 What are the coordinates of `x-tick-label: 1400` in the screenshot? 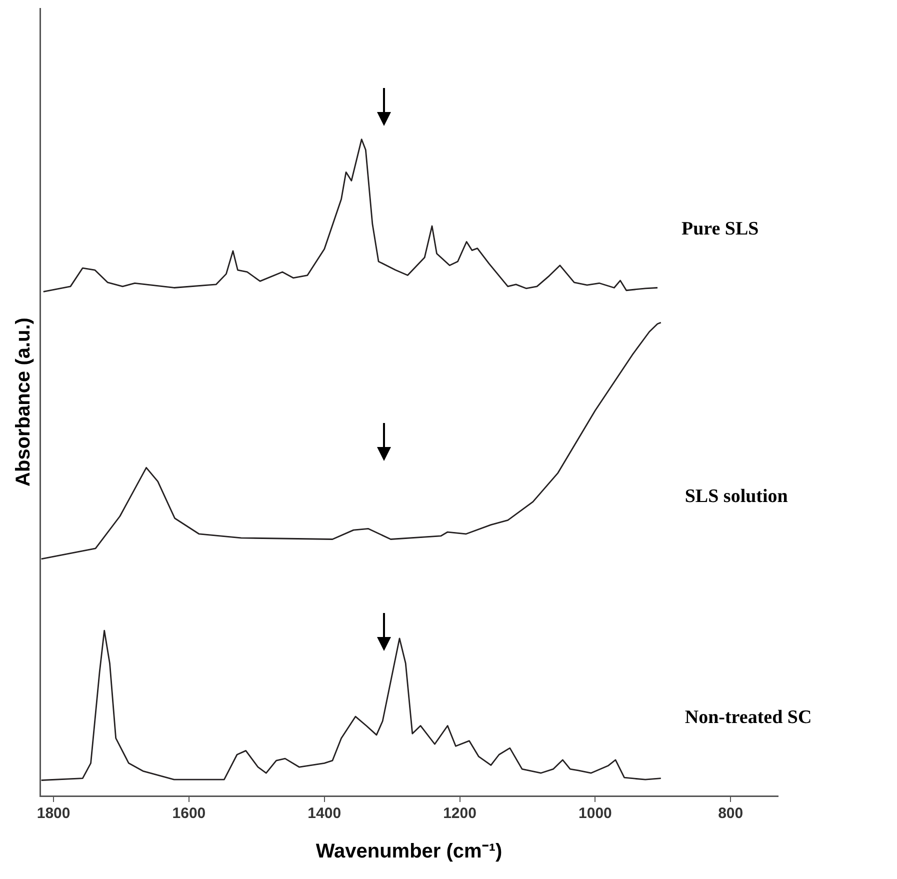 It's located at (325, 813).